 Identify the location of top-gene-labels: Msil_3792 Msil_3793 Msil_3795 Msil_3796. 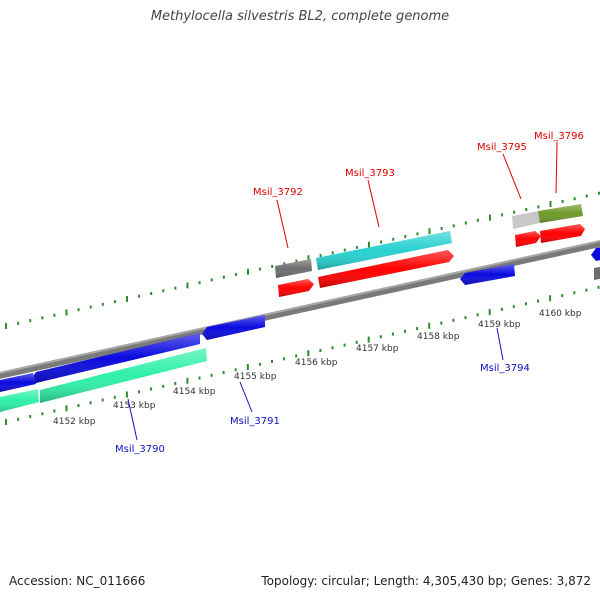
(418, 164).